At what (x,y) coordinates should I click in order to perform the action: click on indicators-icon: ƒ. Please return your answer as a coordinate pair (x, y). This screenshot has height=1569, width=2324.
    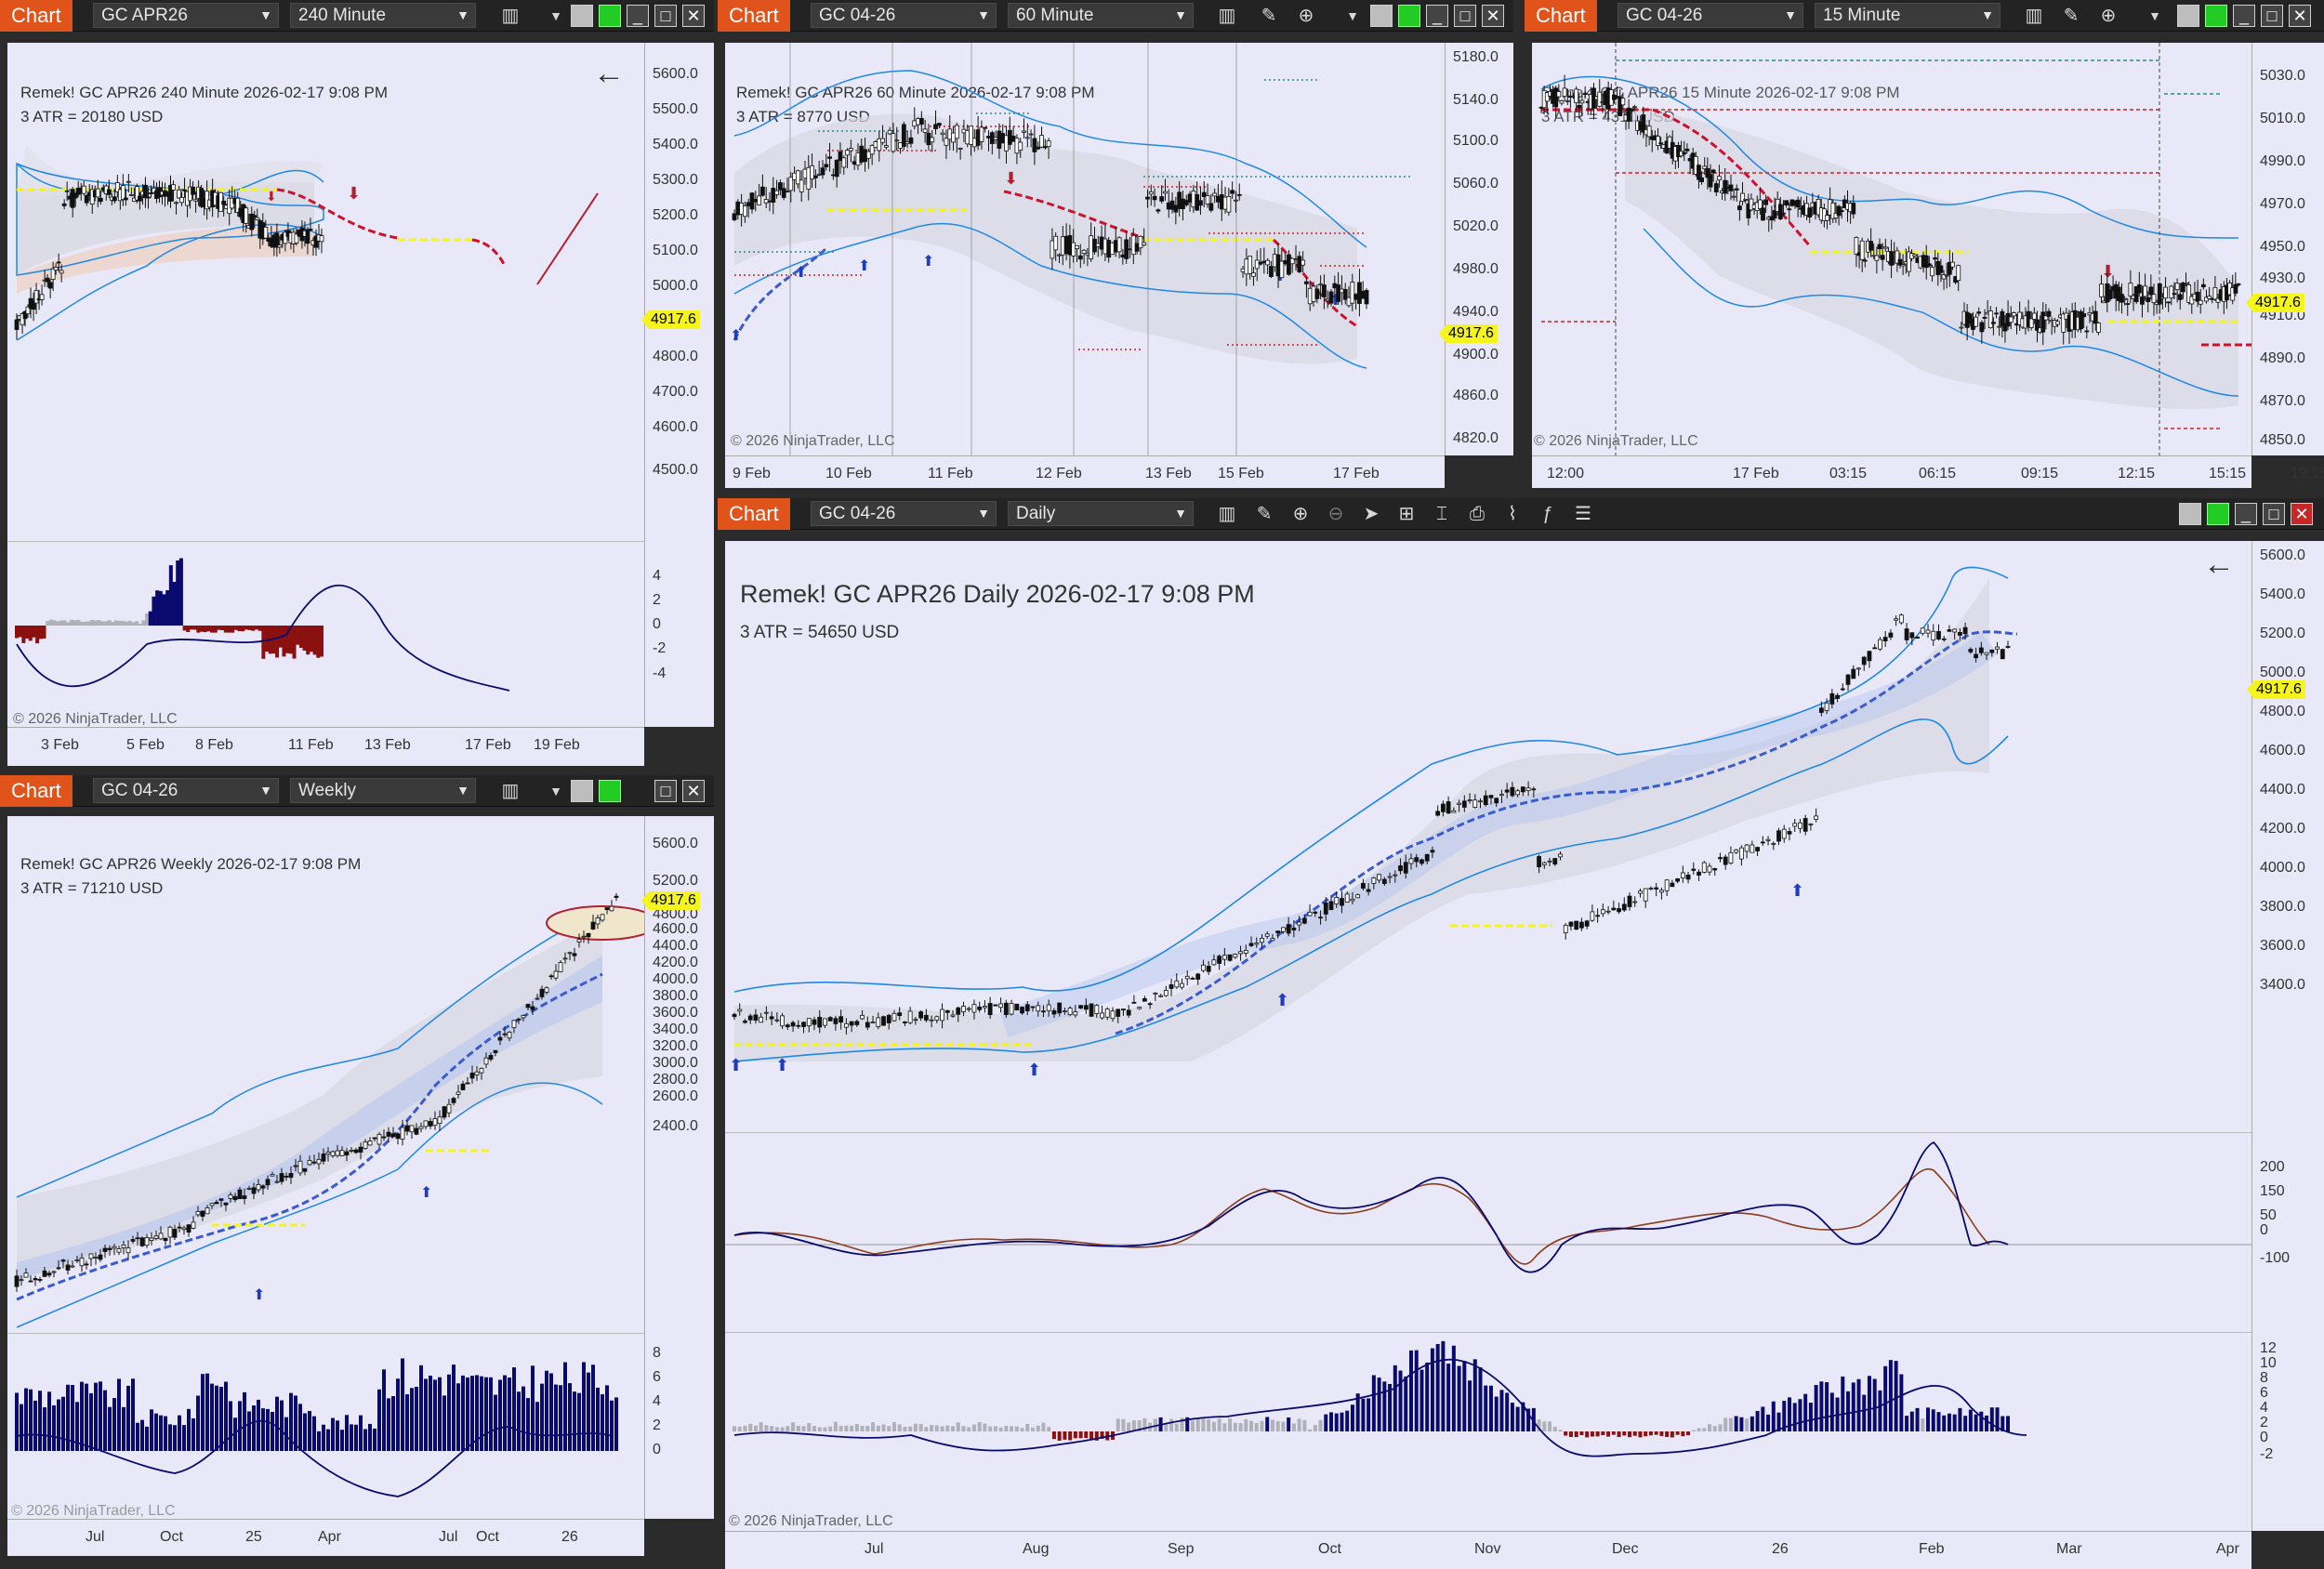
    Looking at the image, I should click on (1548, 514).